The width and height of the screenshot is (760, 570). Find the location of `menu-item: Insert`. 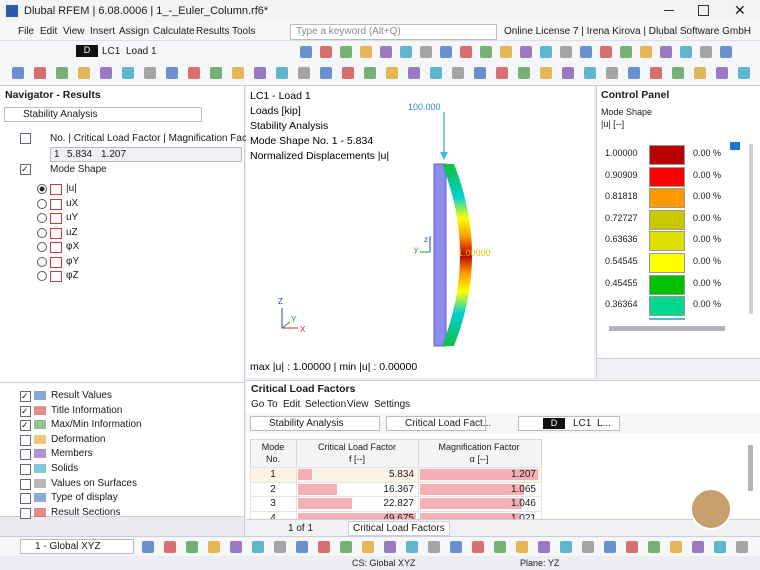

menu-item: Insert is located at coordinates (103, 31).